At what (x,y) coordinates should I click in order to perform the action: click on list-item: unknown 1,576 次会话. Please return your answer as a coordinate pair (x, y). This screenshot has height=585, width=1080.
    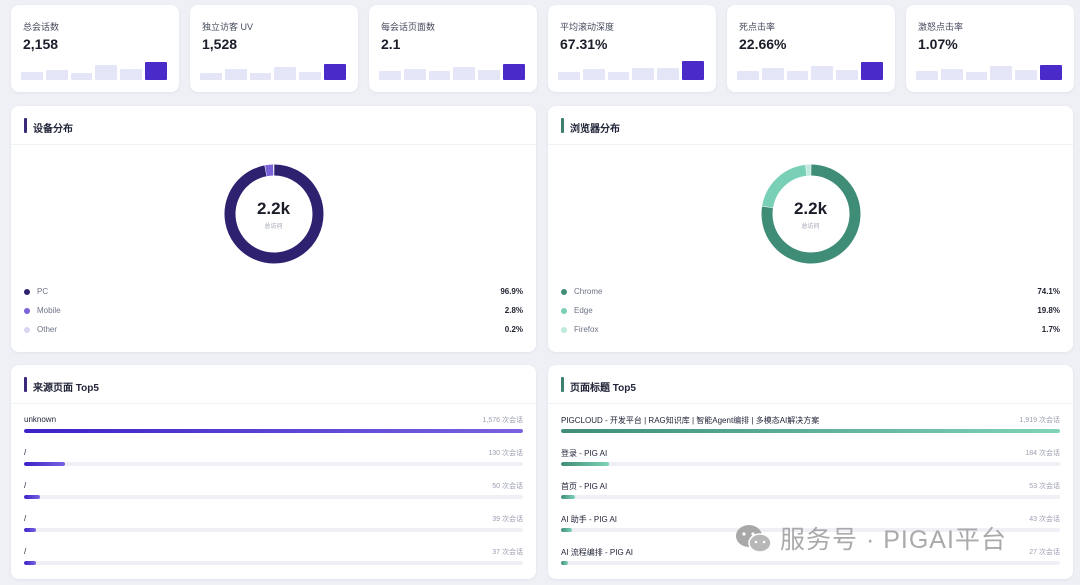
    Looking at the image, I should click on (273, 431).